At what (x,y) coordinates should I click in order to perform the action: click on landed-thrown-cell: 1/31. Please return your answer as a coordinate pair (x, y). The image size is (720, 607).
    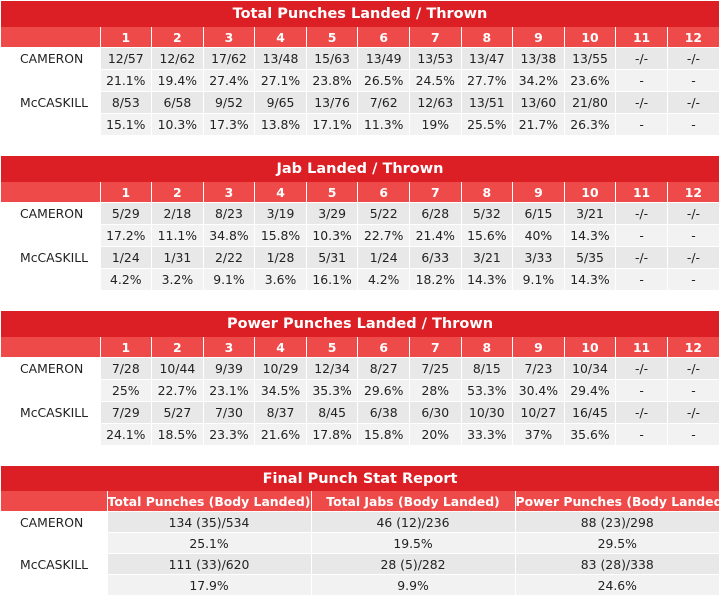
    Looking at the image, I should click on (177, 257).